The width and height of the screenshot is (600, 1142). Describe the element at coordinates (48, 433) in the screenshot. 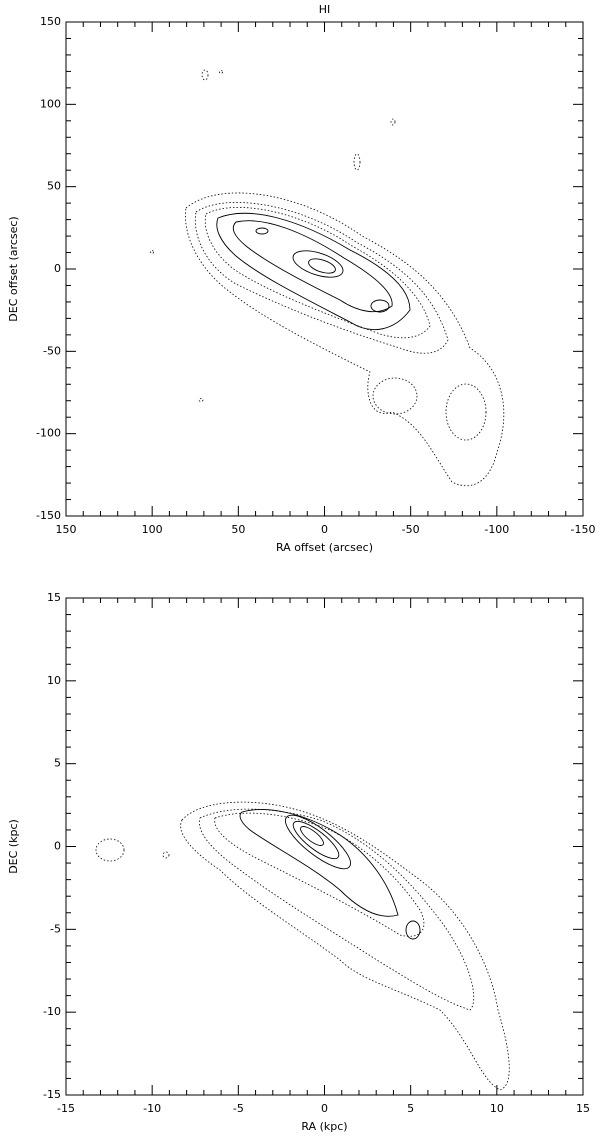

I see `y-tick-label: -100` at that location.